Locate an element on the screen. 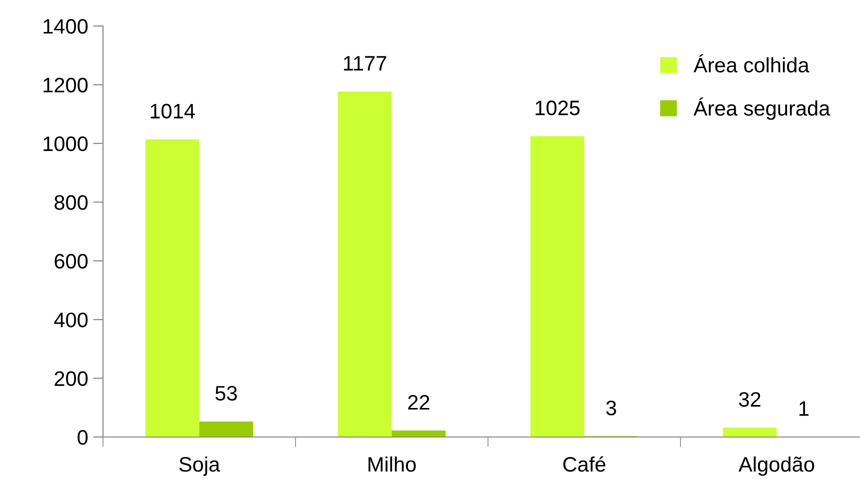  y-tick-label: 1000 is located at coordinates (66, 144).